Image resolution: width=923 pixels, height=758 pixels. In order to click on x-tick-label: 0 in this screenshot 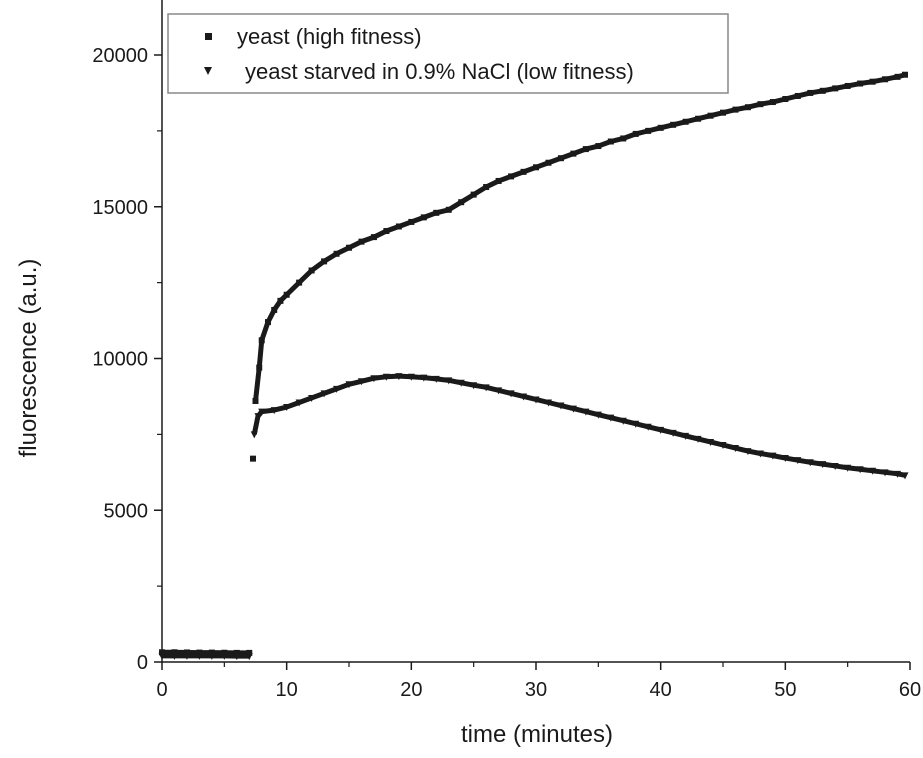, I will do `click(161, 690)`.